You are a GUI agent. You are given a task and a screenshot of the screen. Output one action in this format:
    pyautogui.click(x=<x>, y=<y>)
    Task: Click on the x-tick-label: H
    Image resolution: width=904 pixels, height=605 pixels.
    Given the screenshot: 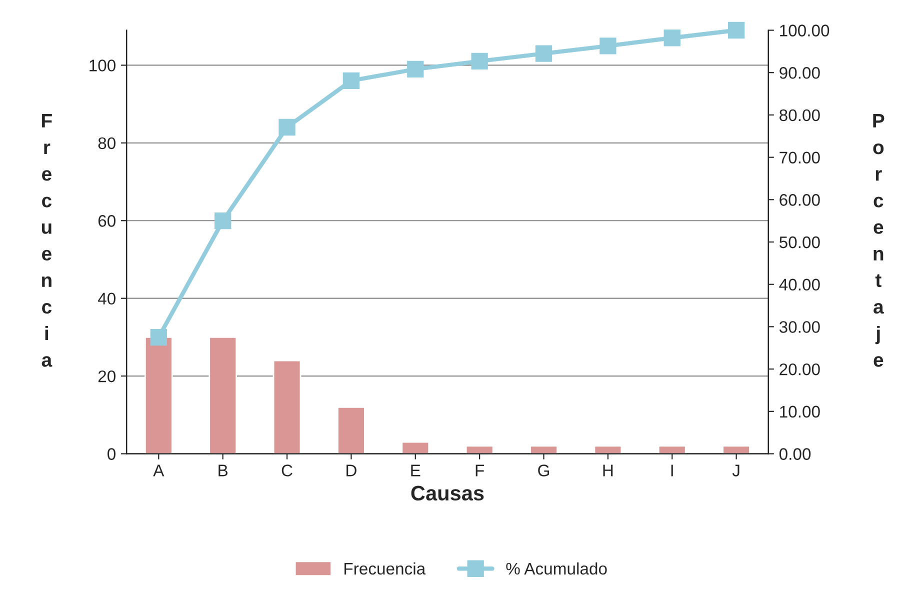 What is the action you would take?
    pyautogui.click(x=608, y=470)
    